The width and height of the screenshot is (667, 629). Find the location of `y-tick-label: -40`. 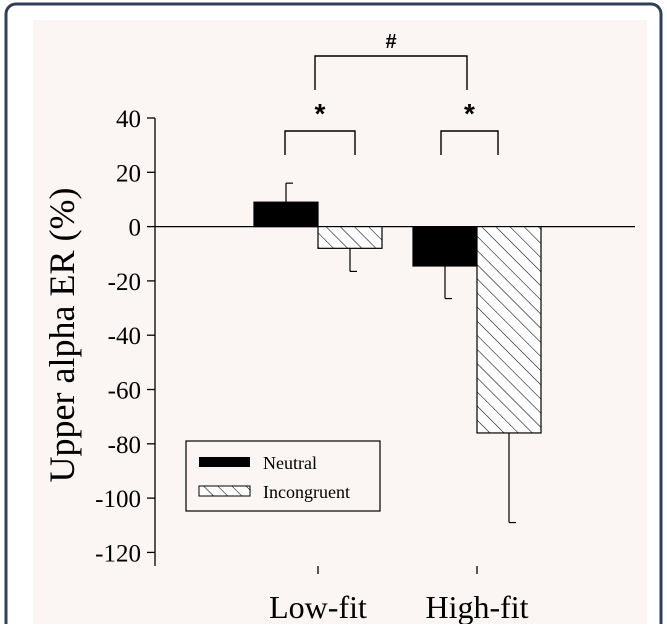

y-tick-label: -40 is located at coordinates (124, 336).